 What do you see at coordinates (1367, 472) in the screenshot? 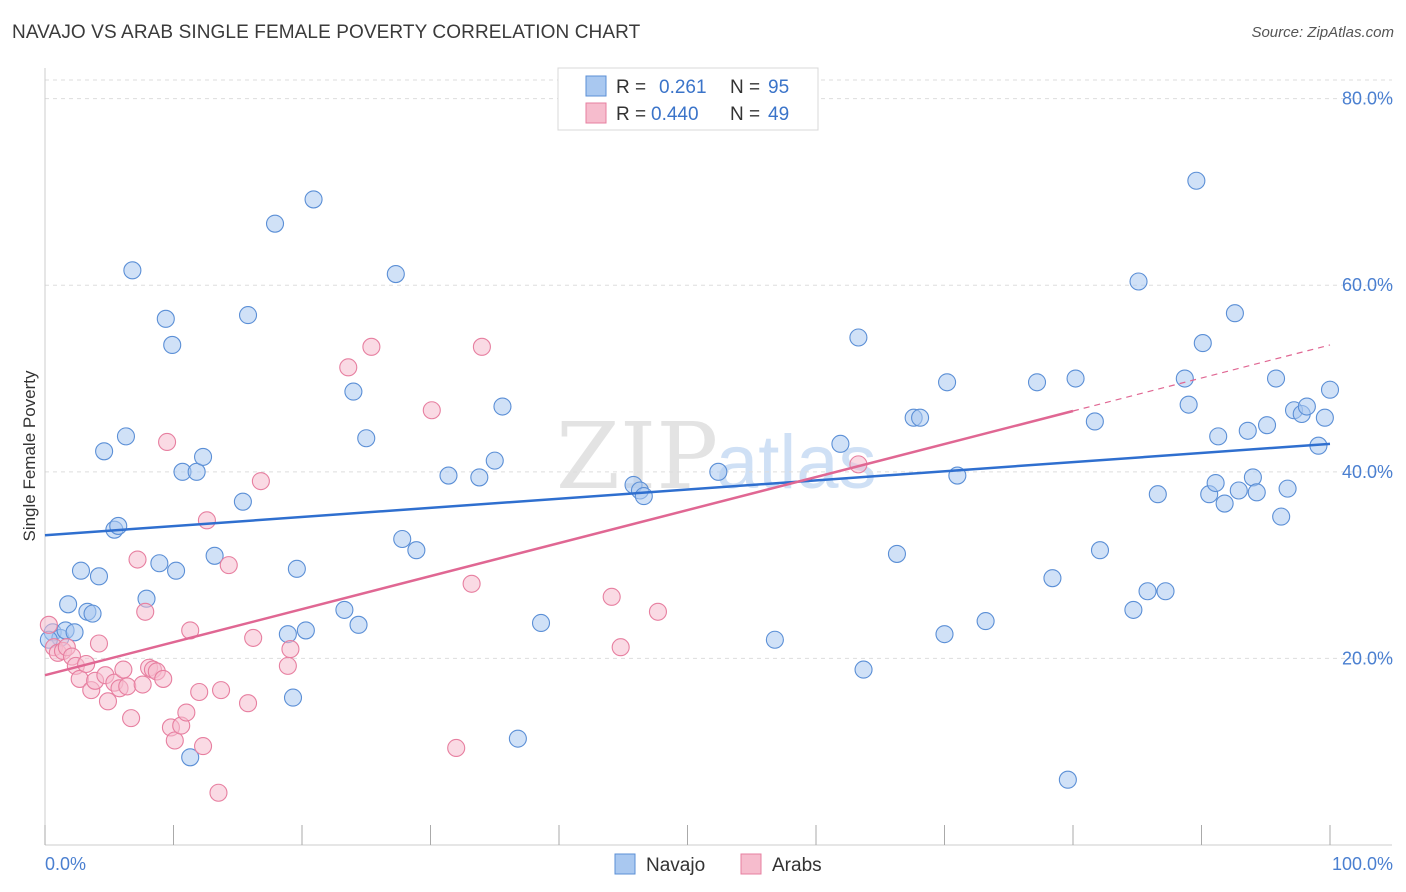
I see `y-tick-label: 40.0%` at bounding box center [1367, 472].